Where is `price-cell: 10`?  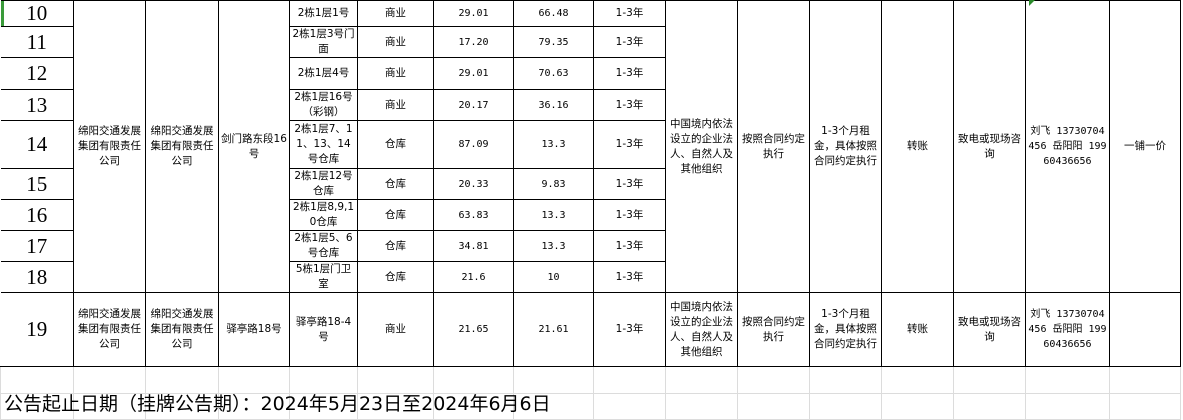
price-cell: 10 is located at coordinates (553, 277).